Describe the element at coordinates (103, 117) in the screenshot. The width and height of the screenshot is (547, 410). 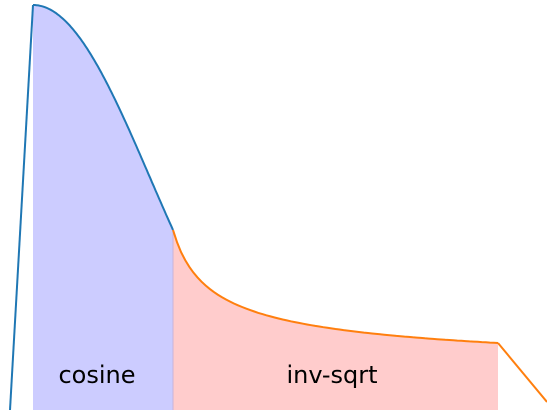
I see `cosine-curve` at that location.